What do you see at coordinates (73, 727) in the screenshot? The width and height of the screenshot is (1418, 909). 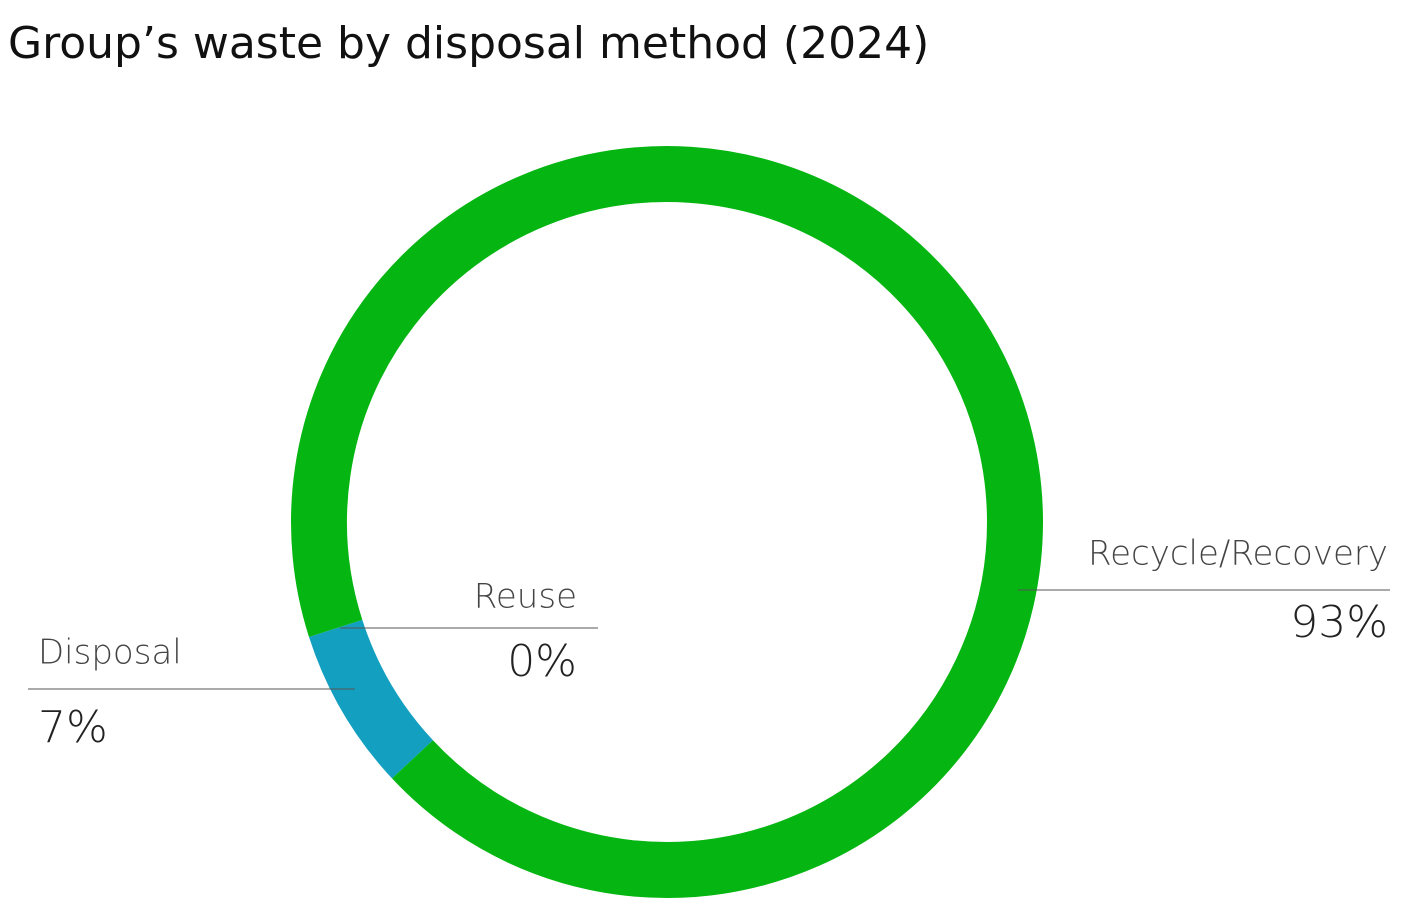 I see `data-label: 7%` at bounding box center [73, 727].